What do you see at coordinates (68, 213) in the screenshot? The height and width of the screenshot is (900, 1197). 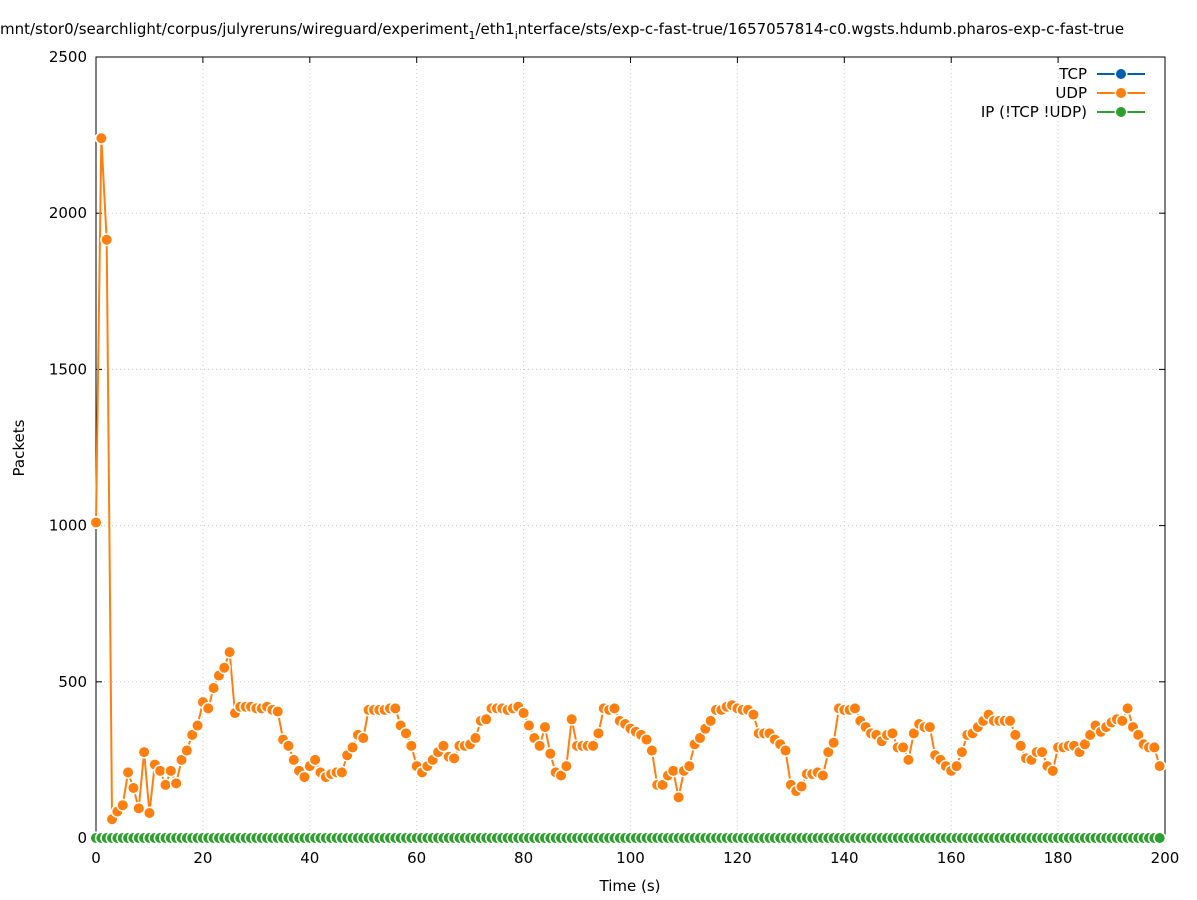 I see `y-tick-label: 2000` at bounding box center [68, 213].